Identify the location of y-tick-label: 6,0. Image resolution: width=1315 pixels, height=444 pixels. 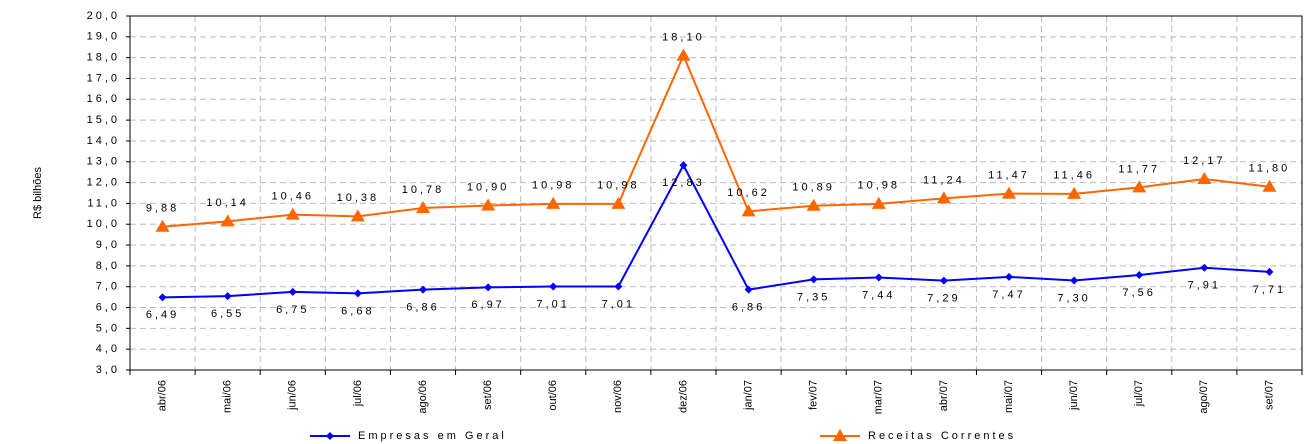
(108, 307).